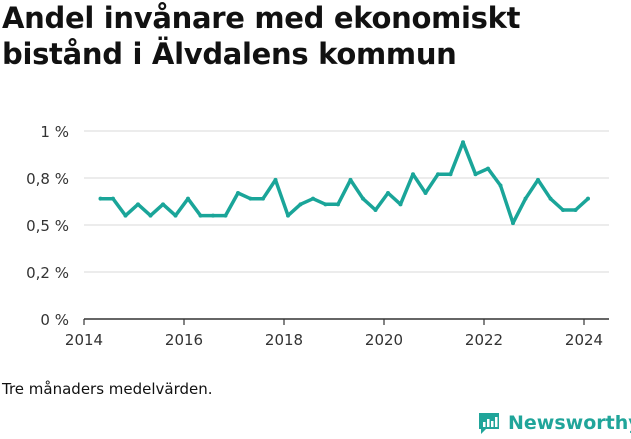 The width and height of the screenshot is (631, 439). Describe the element at coordinates (337, 333) in the screenshot. I see `x-axis: 2014 2016 2018 2020 2022 2024` at that location.